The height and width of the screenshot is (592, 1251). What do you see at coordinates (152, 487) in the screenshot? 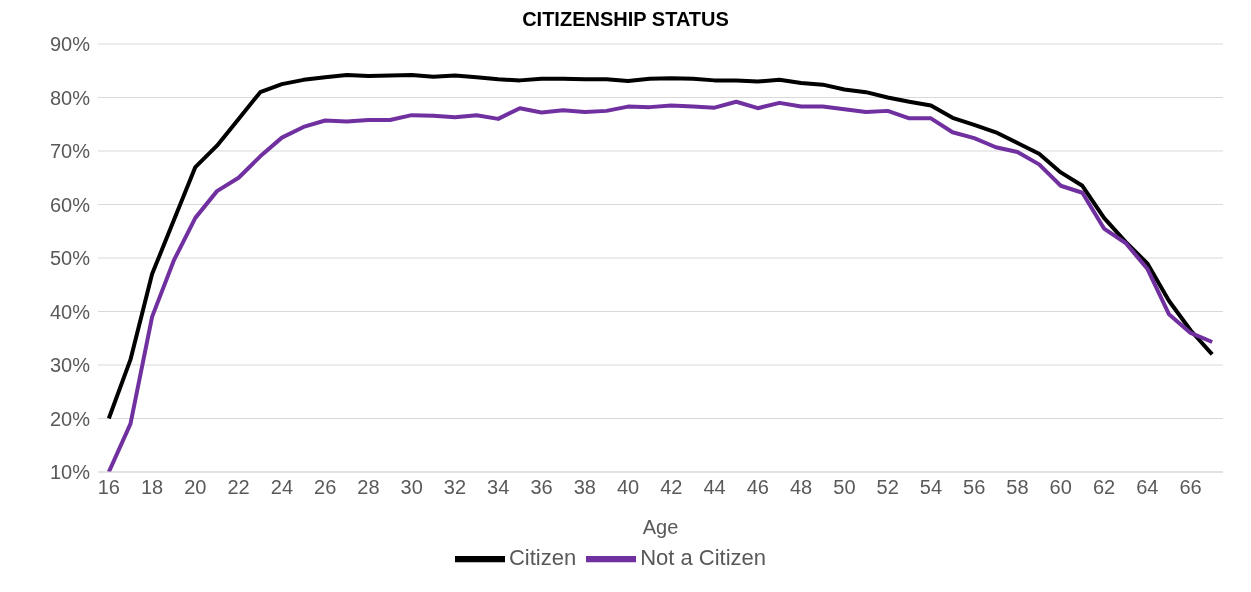
I see `x-tick-label: 18` at bounding box center [152, 487].